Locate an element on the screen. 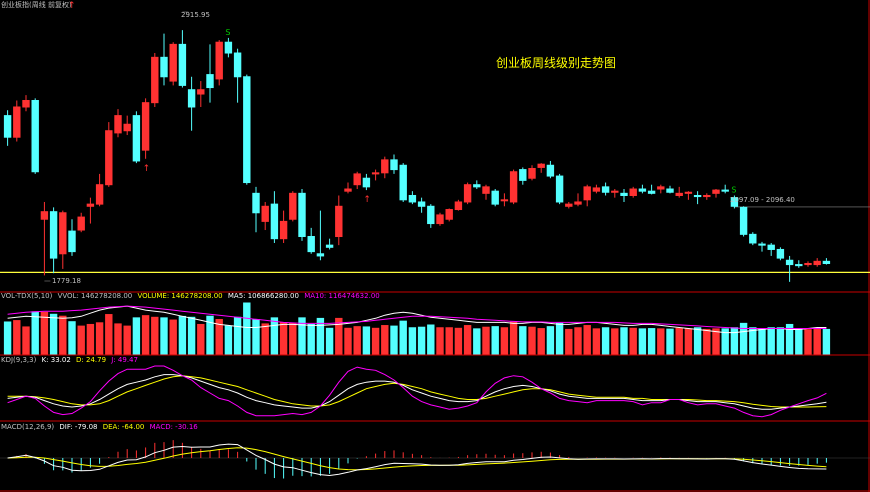 This screenshot has width=870, height=492. kdj-d-line is located at coordinates (417, 391).